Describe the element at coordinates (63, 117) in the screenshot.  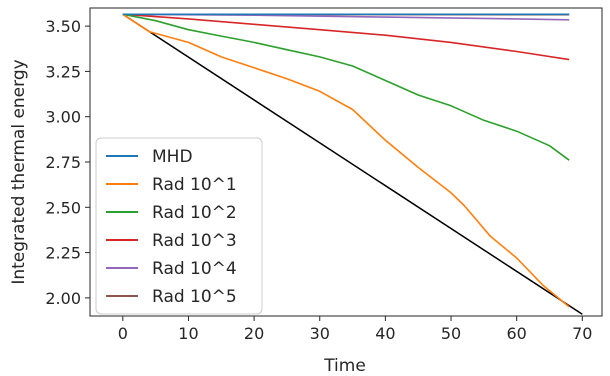
I see `y-tick-label: 3.00` at that location.